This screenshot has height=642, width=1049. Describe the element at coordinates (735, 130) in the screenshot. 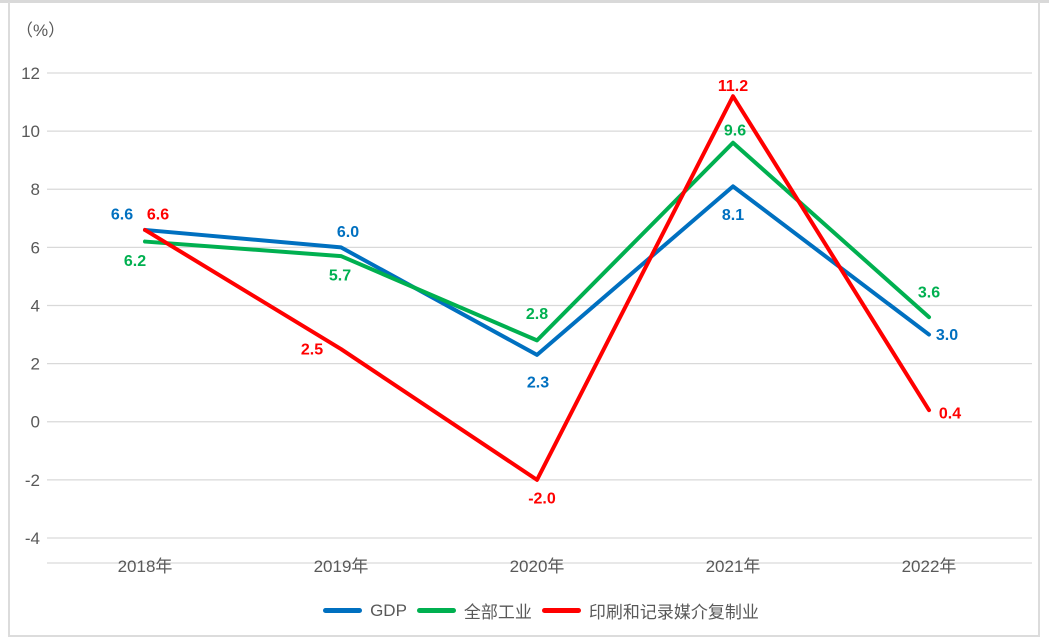

I see `data-label-all-industry-2021年: 9.6` at that location.